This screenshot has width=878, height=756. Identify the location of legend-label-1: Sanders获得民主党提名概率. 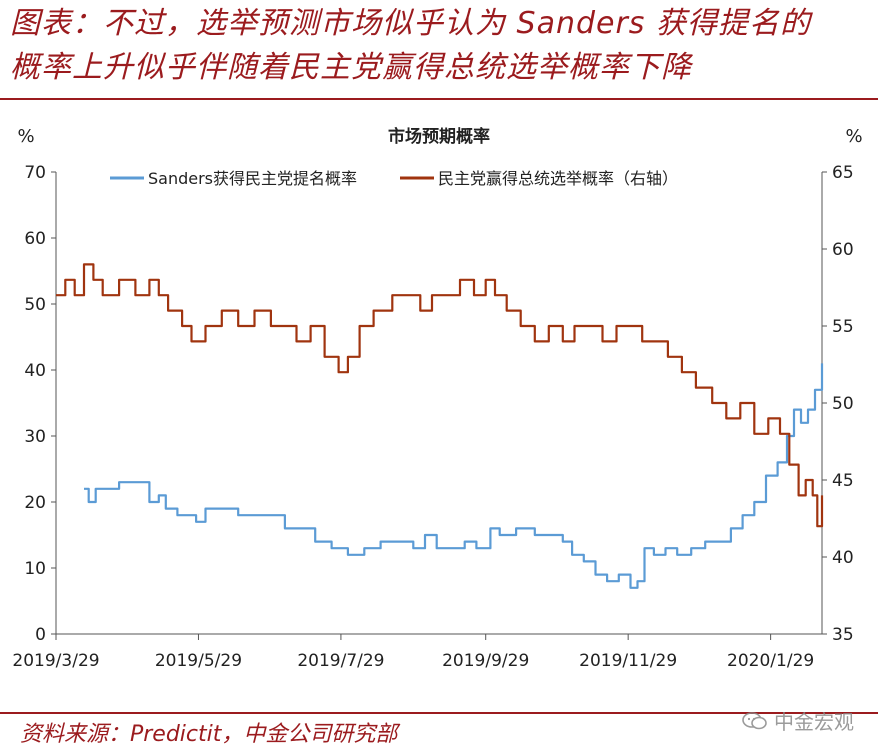
(252, 178).